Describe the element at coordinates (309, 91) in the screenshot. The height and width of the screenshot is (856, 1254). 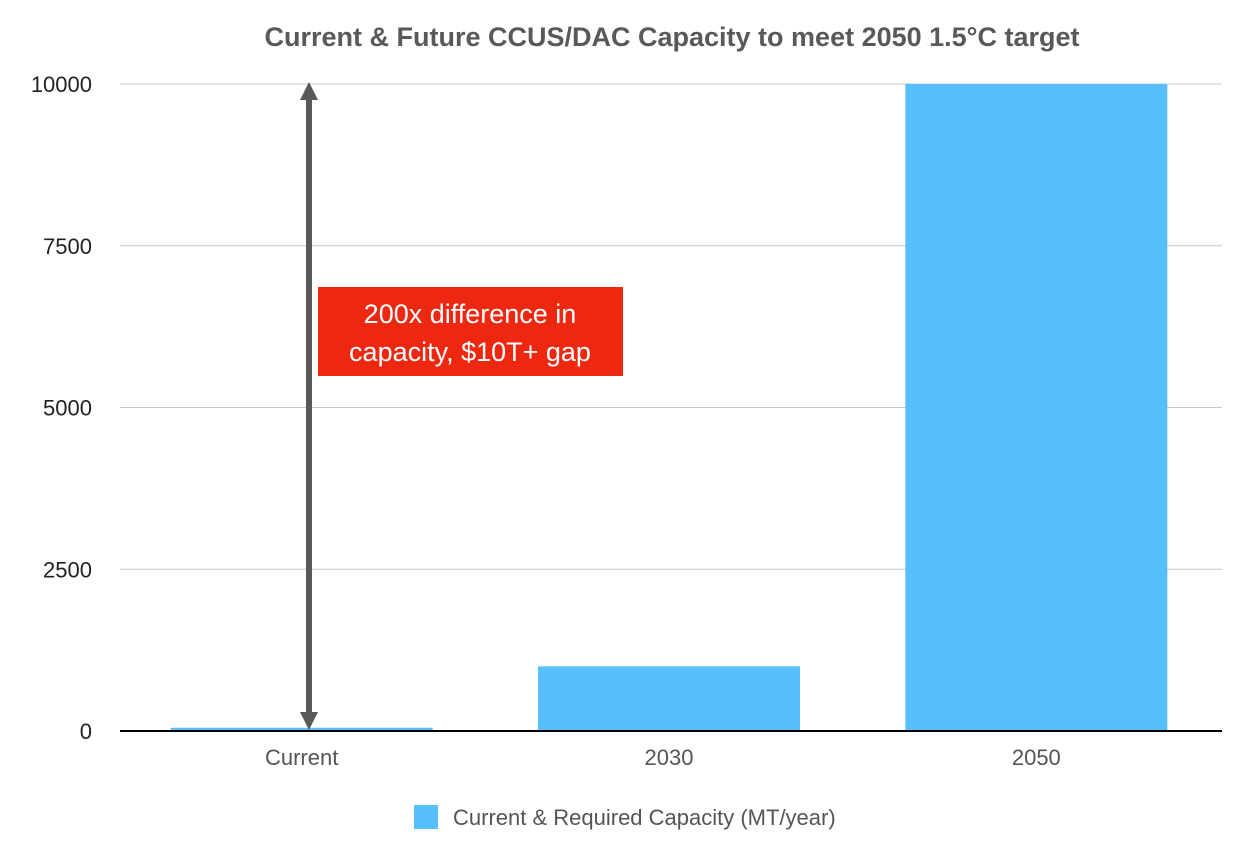
I see `arrow-head-top` at that location.